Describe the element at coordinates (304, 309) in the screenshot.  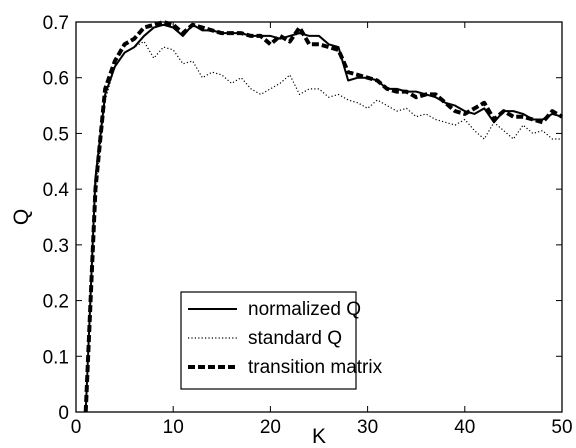
I see `legend-label: normalized Q` at that location.